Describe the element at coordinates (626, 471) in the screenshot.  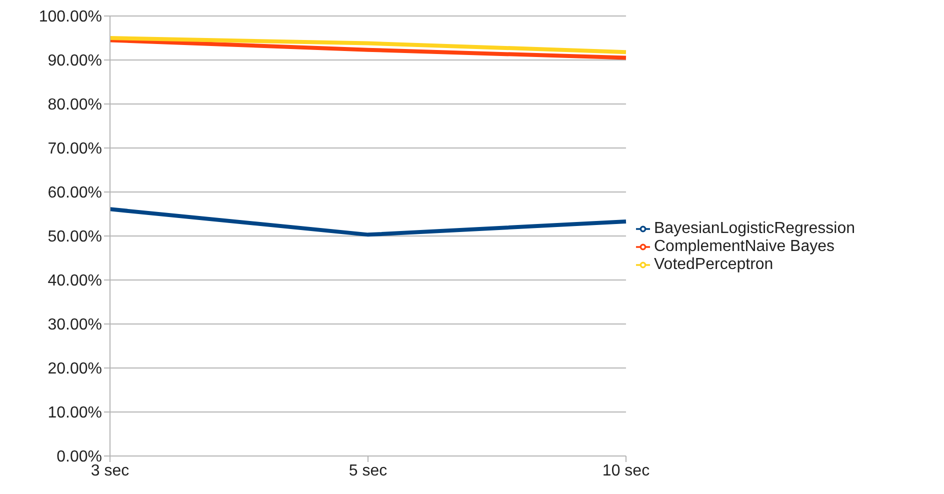
I see `x-tick-label: 10 sec` at that location.